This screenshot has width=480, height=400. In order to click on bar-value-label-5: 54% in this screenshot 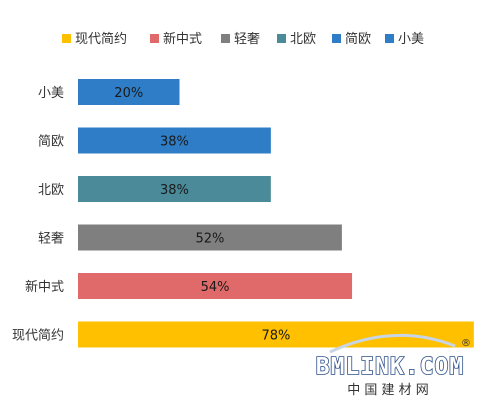, I will do `click(215, 287)`.